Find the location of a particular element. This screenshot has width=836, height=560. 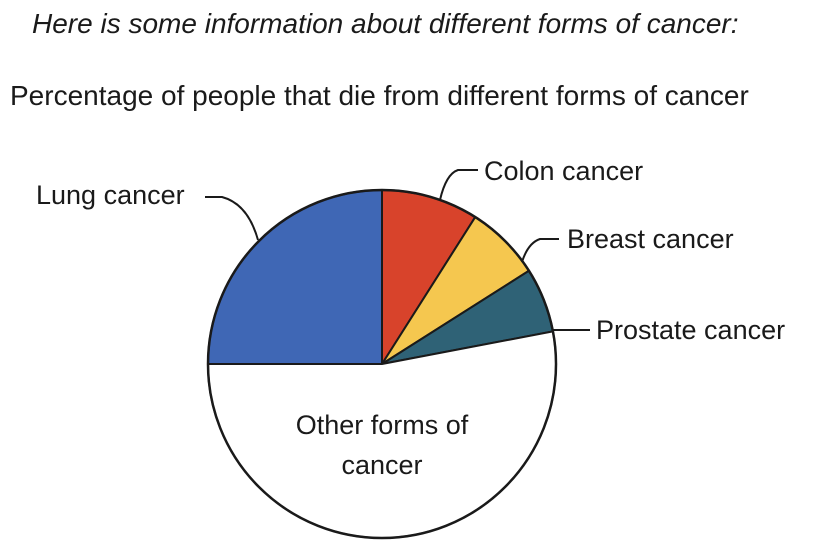

slice-label-lung-cancer: Lung cancer is located at coordinates (110, 195).